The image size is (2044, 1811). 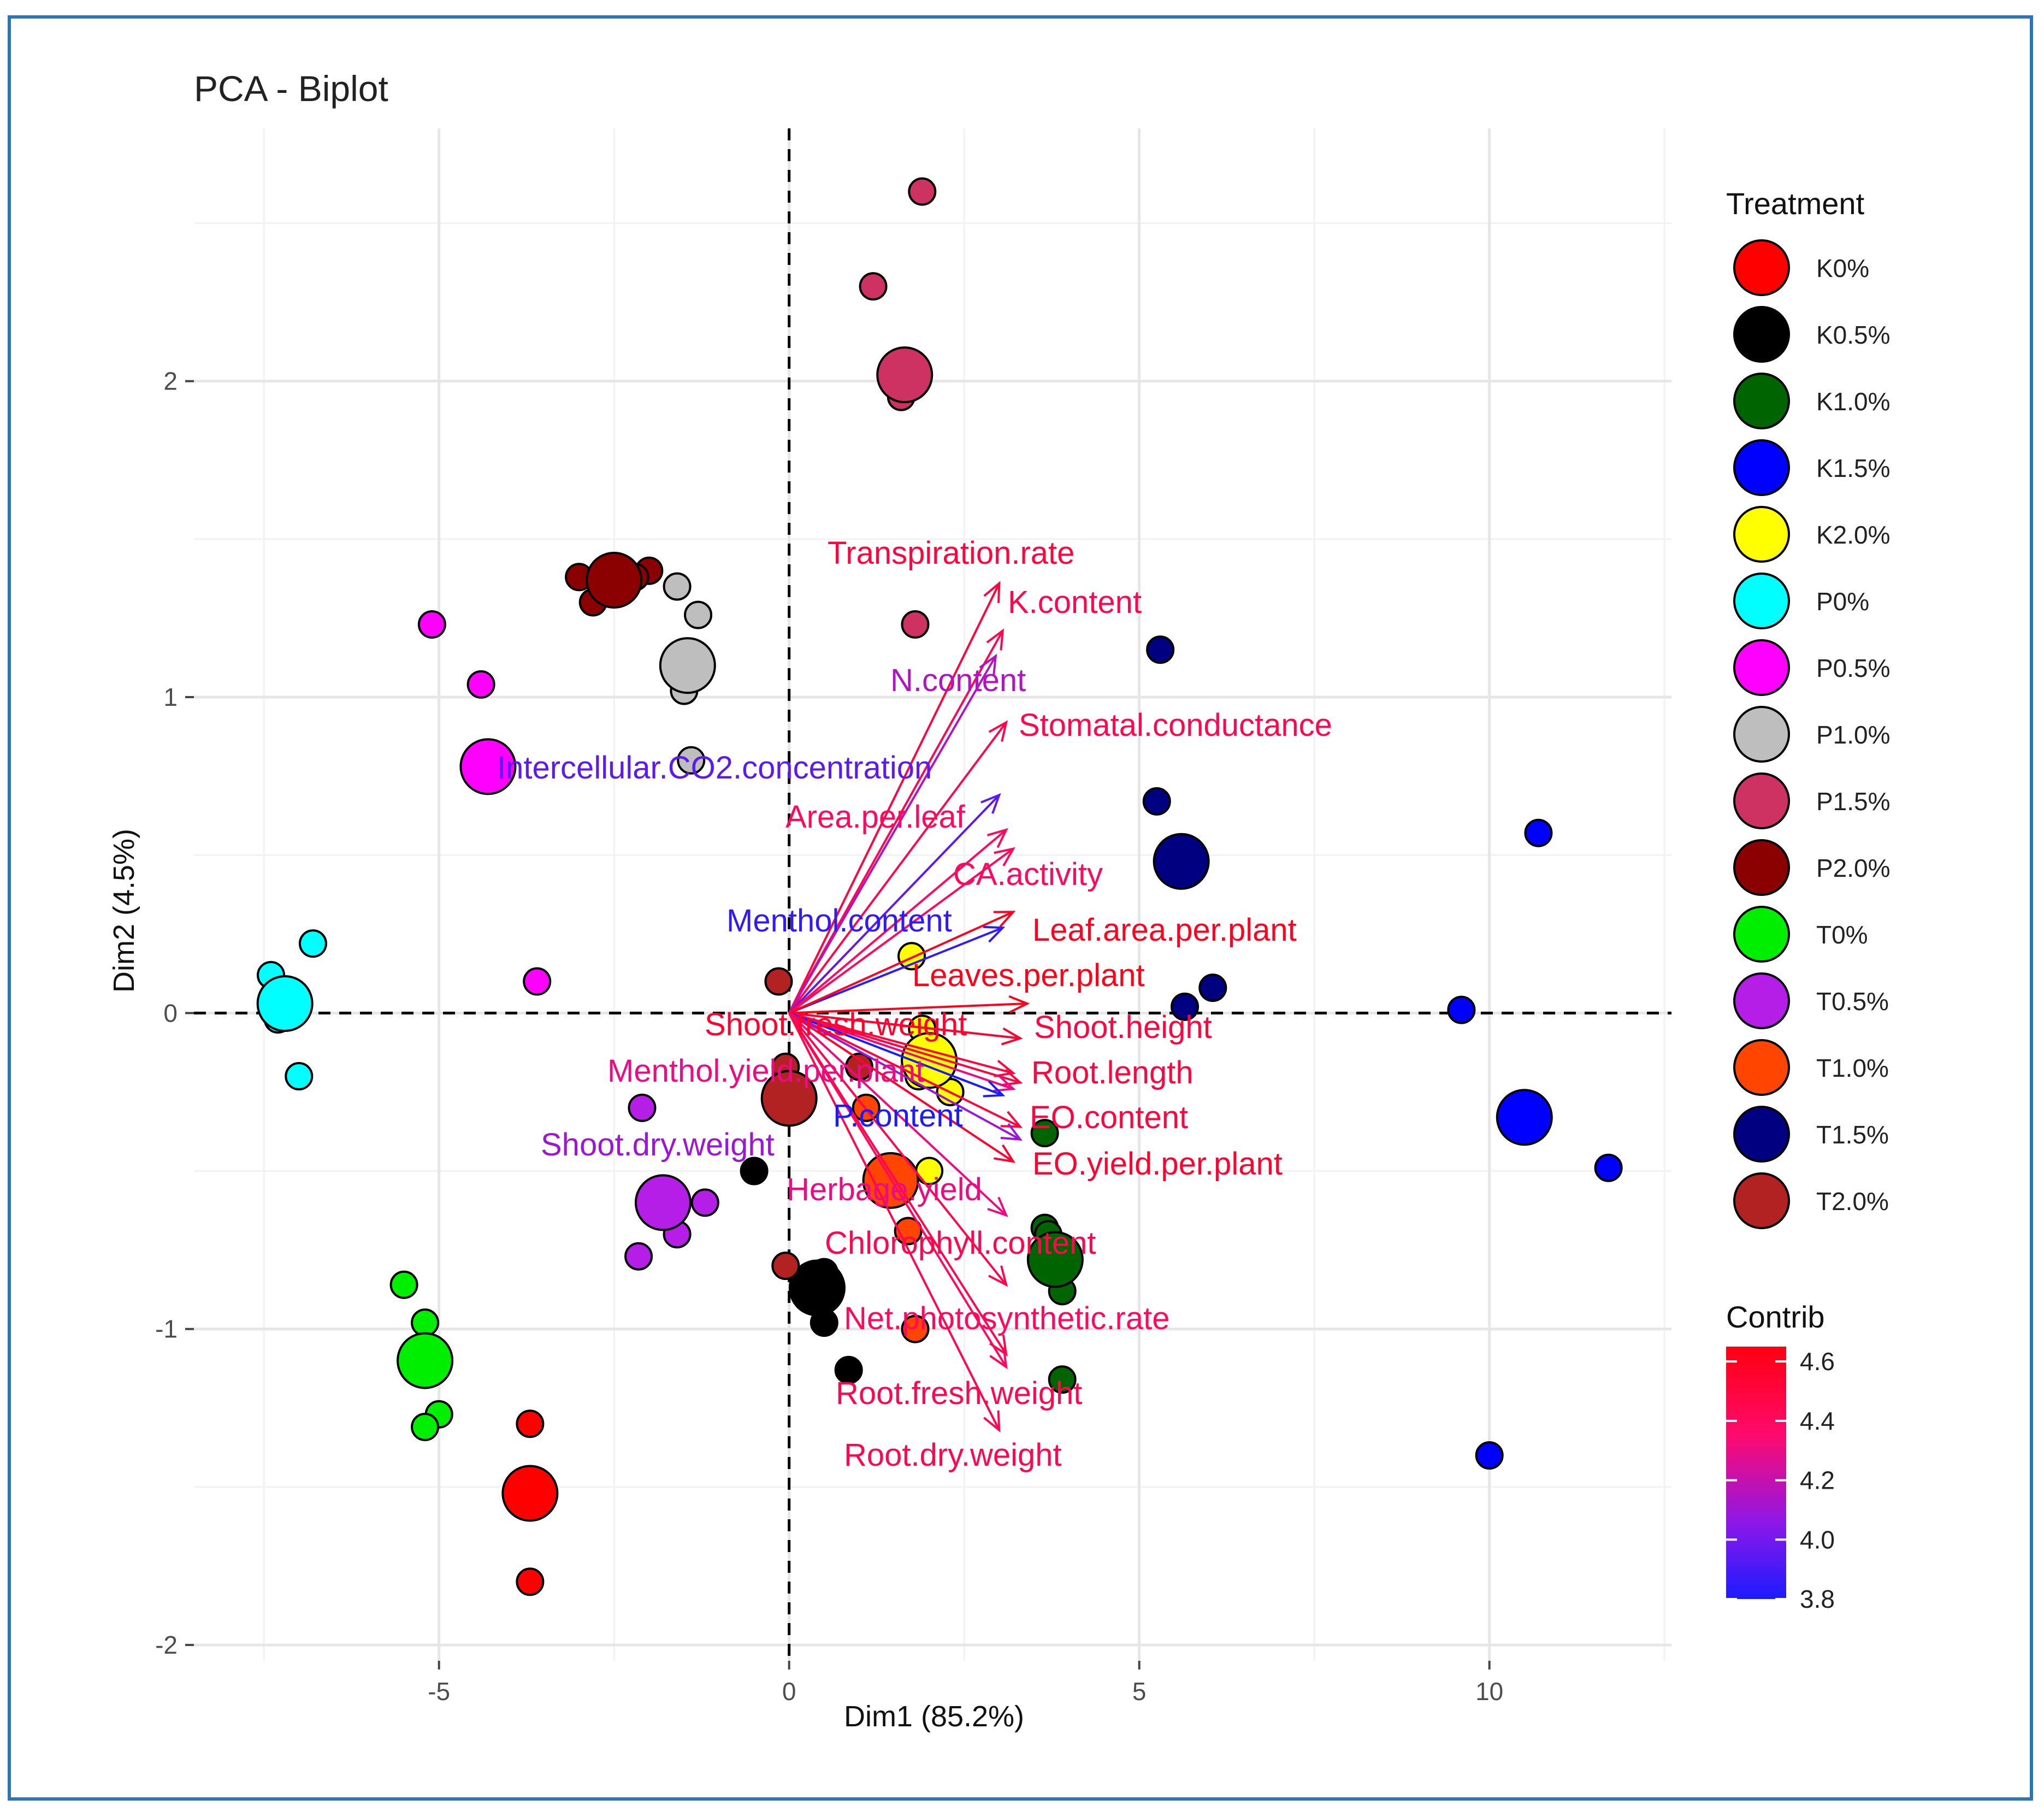 I want to click on arrow-leaf-area-per-plant, so click(x=901, y=962).